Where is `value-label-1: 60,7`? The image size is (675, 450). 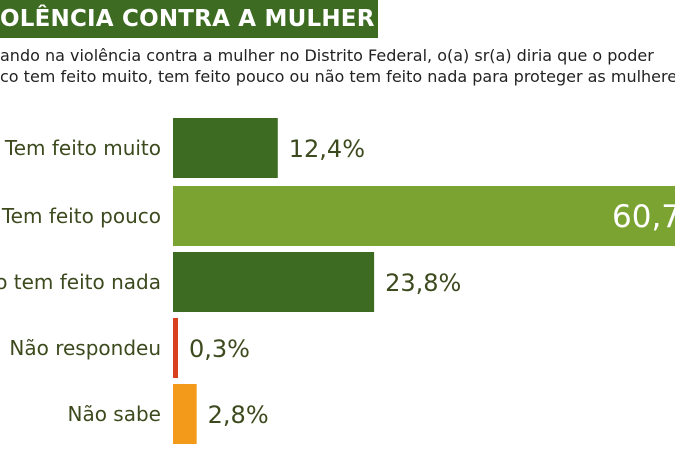 value-label-1: 60,7 is located at coordinates (643, 217).